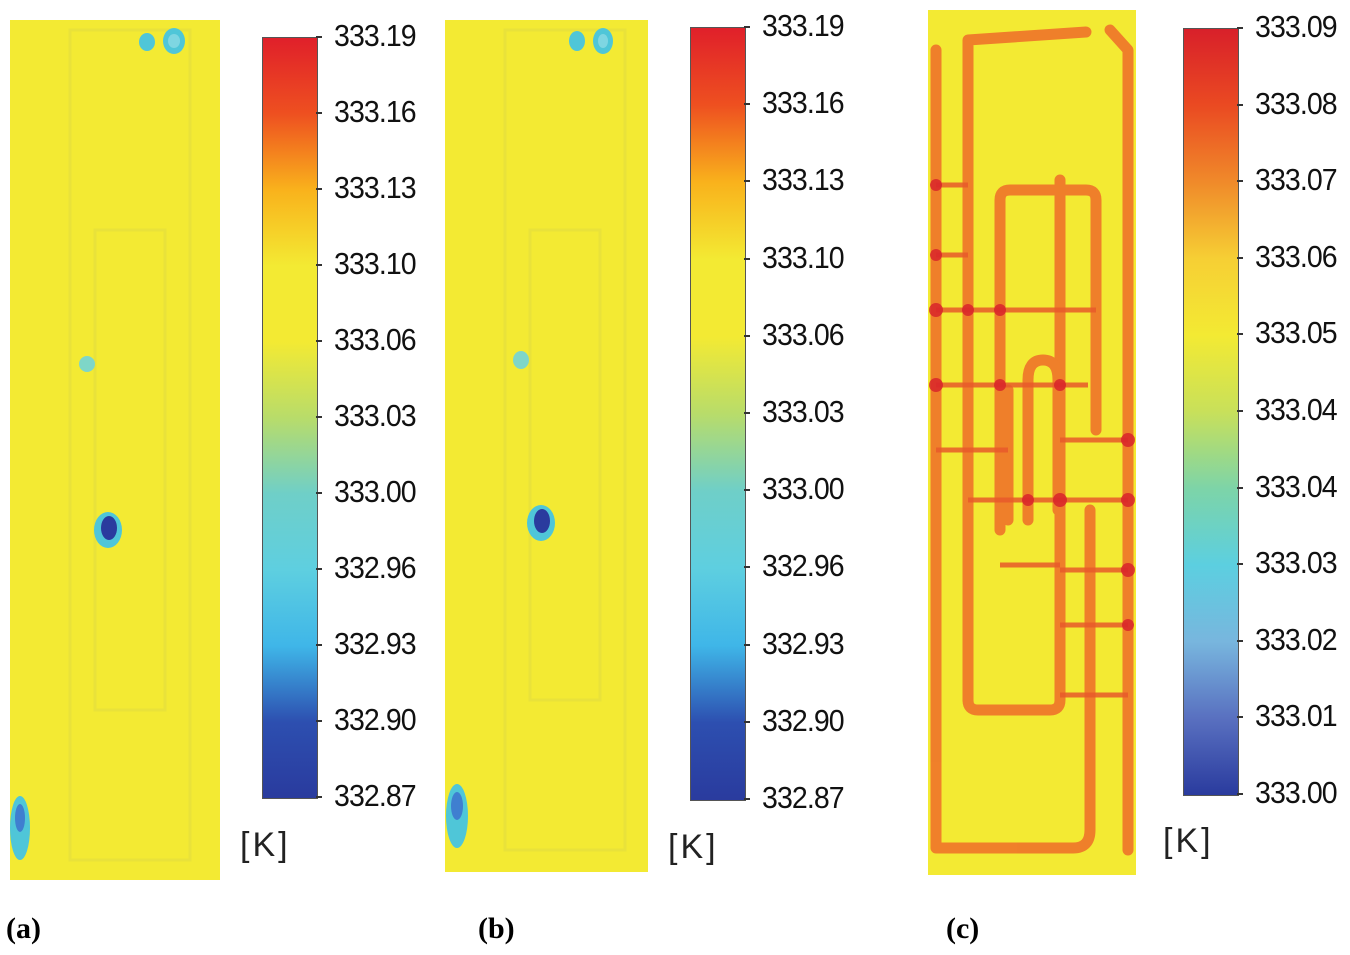  What do you see at coordinates (496, 928) in the screenshot?
I see `panel-label-b: (b)` at bounding box center [496, 928].